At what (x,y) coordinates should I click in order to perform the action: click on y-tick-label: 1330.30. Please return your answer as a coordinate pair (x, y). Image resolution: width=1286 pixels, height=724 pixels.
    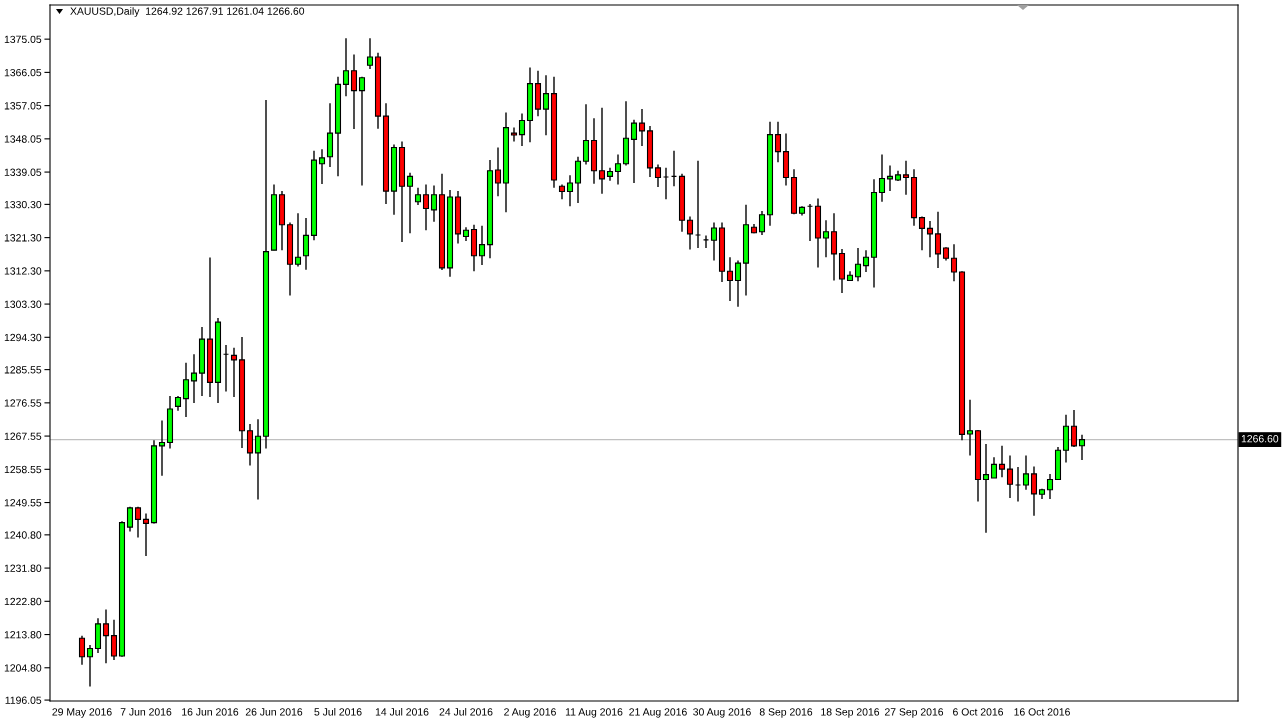
    Looking at the image, I should click on (23, 204).